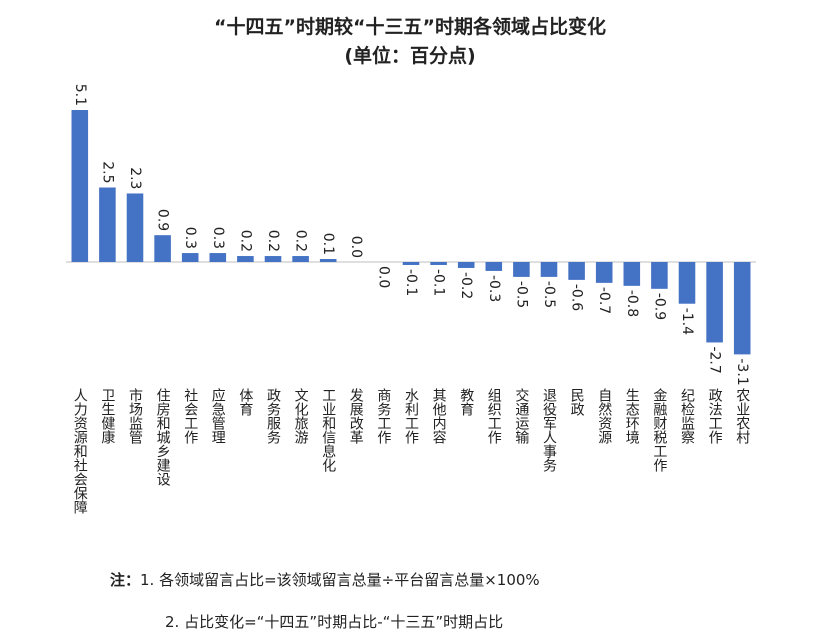 The height and width of the screenshot is (639, 813). Describe the element at coordinates (163, 437) in the screenshot. I see `x-tick-label: 住房和城乡建设` at that location.